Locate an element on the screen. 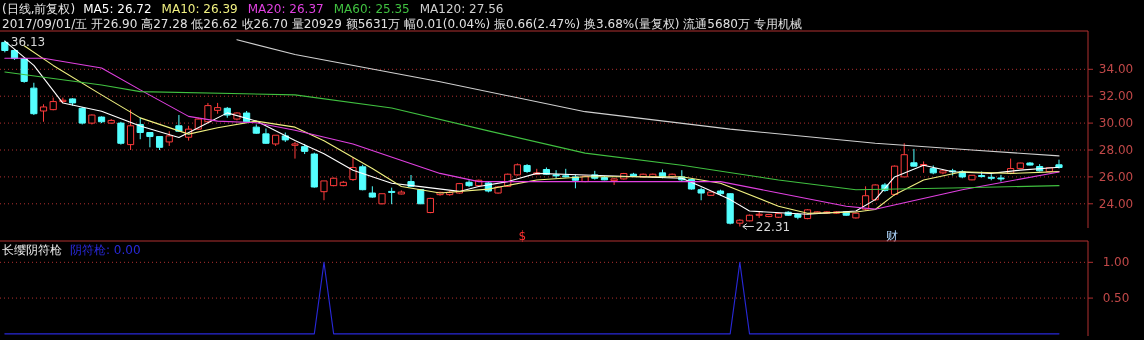 Image resolution: width=1144 pixels, height=340 pixels. text: MA5: 26.72 is located at coordinates (117, 9).